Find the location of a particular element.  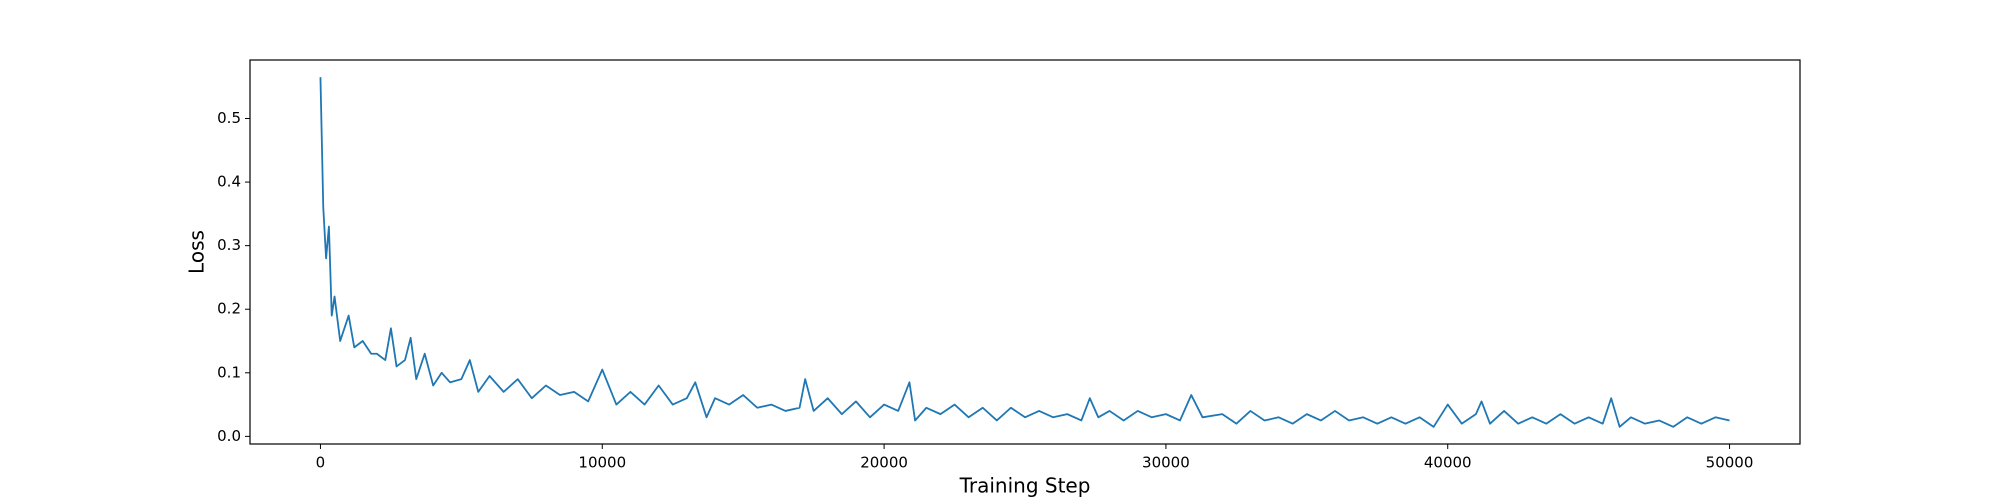

y-tick-label: 0.2 is located at coordinates (229, 309).